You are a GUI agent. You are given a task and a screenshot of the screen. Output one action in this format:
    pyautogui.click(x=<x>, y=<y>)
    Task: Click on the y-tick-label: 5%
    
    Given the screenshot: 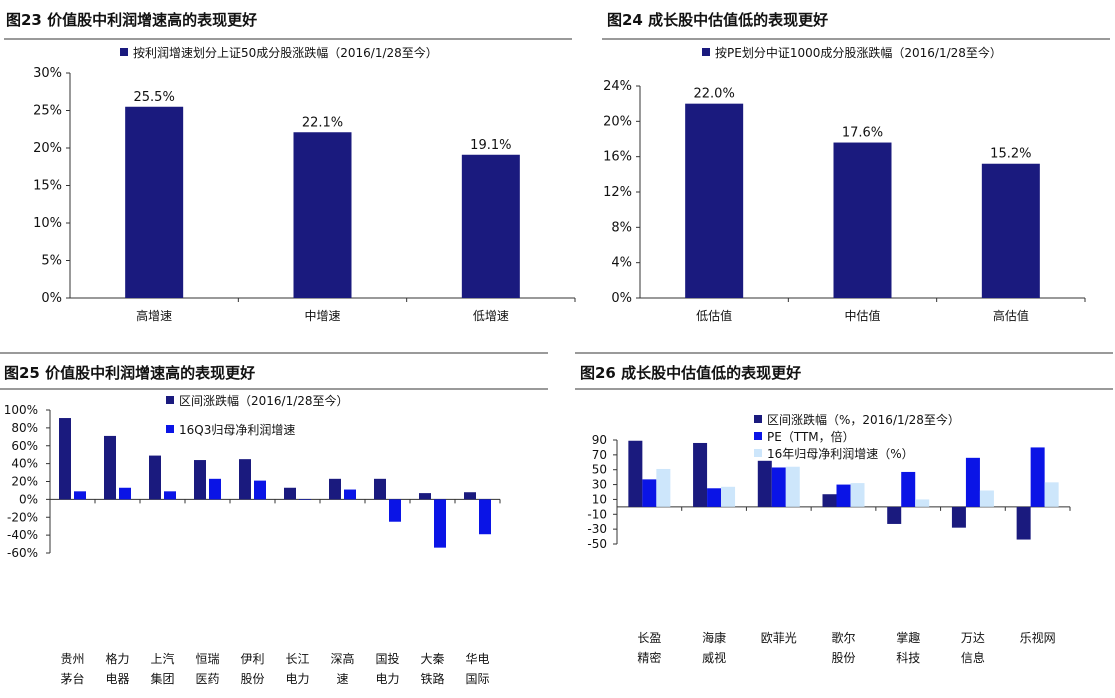 What is the action you would take?
    pyautogui.click(x=51, y=261)
    